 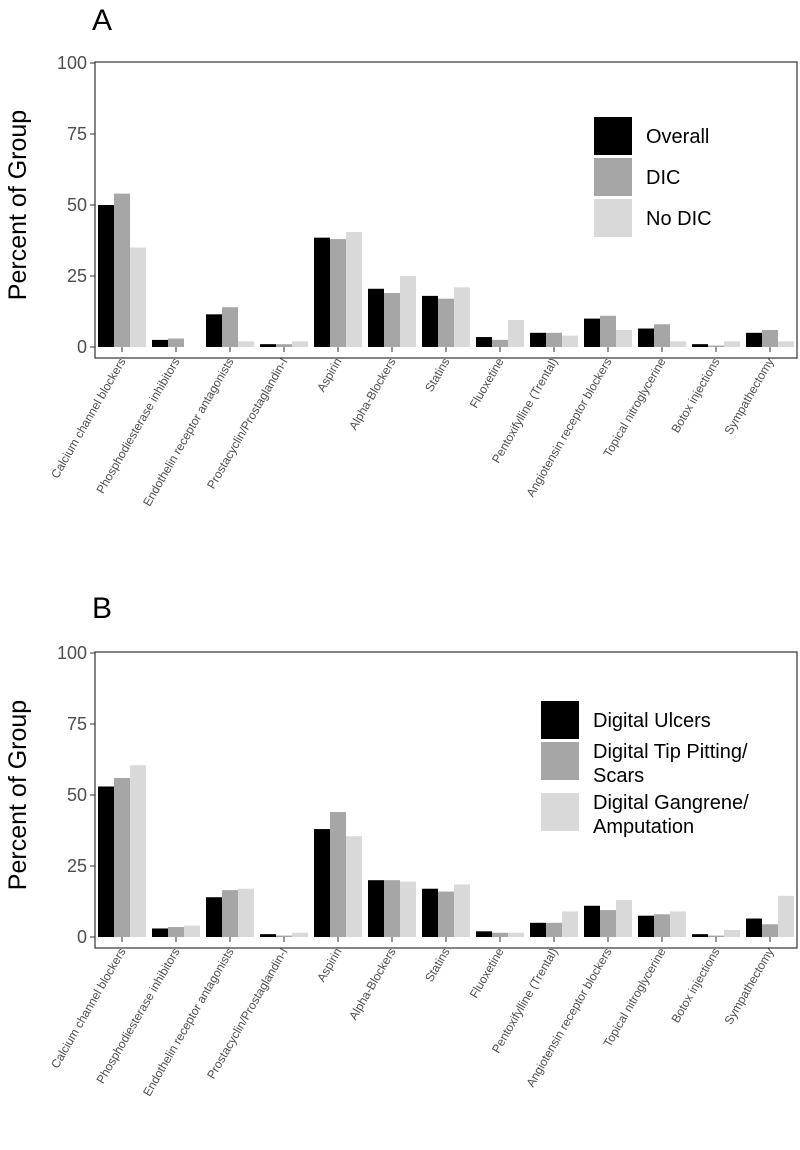 What do you see at coordinates (102, 20) in the screenshot?
I see `panel-letter: A` at bounding box center [102, 20].